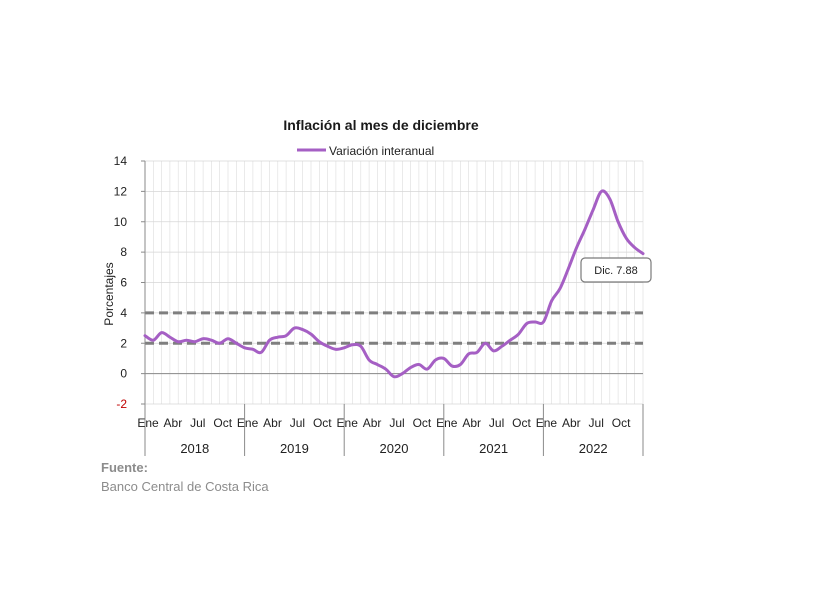  Describe the element at coordinates (493, 448) in the screenshot. I see `year-label: 2021` at that location.